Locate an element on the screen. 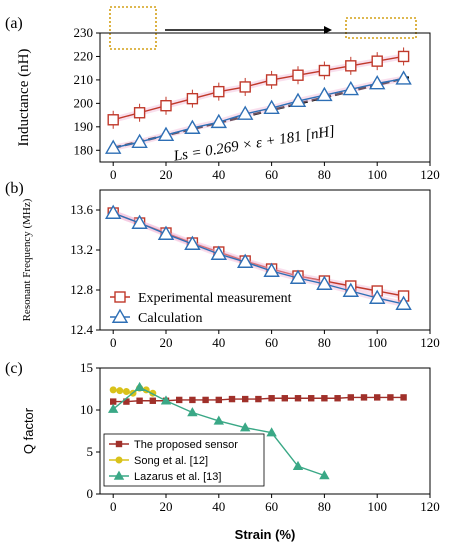  x-tick-label-a-100: 100 is located at coordinates (377, 174).